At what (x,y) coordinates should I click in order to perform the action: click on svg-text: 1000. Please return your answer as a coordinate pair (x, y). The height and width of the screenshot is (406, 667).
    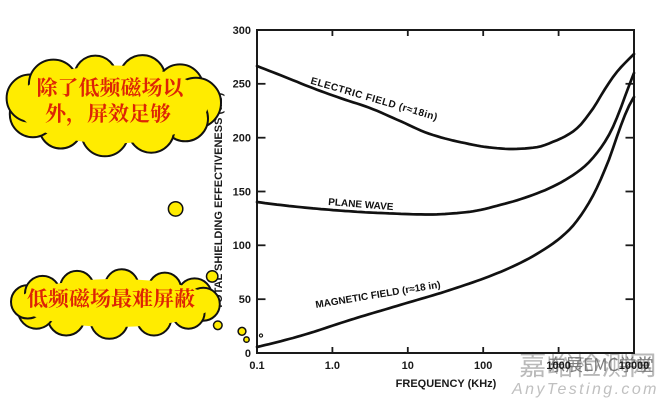
    Looking at the image, I should click on (558, 366).